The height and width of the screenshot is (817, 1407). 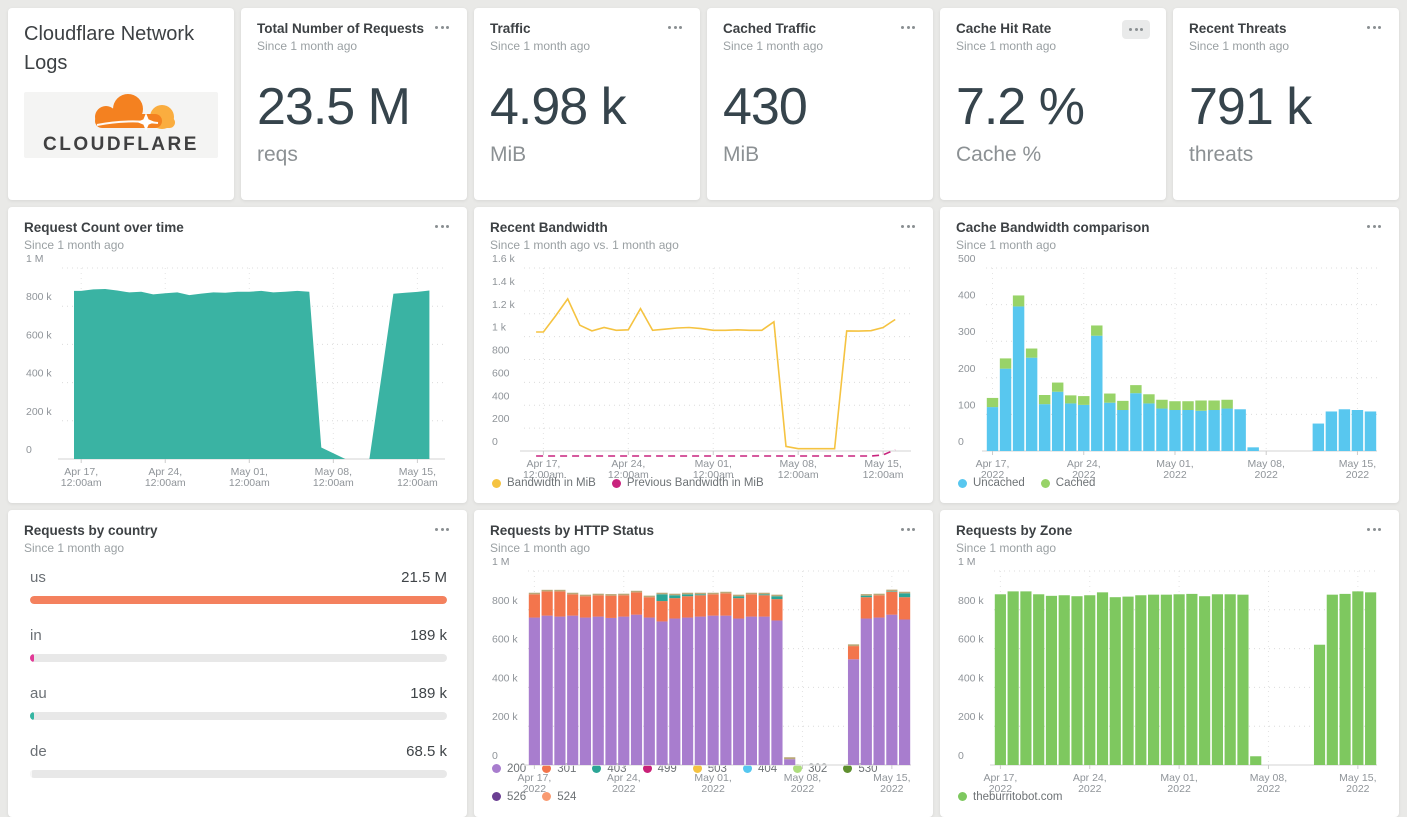 What do you see at coordinates (1010, 797) in the screenshot?
I see `legend-item: theburritobot.com` at bounding box center [1010, 797].